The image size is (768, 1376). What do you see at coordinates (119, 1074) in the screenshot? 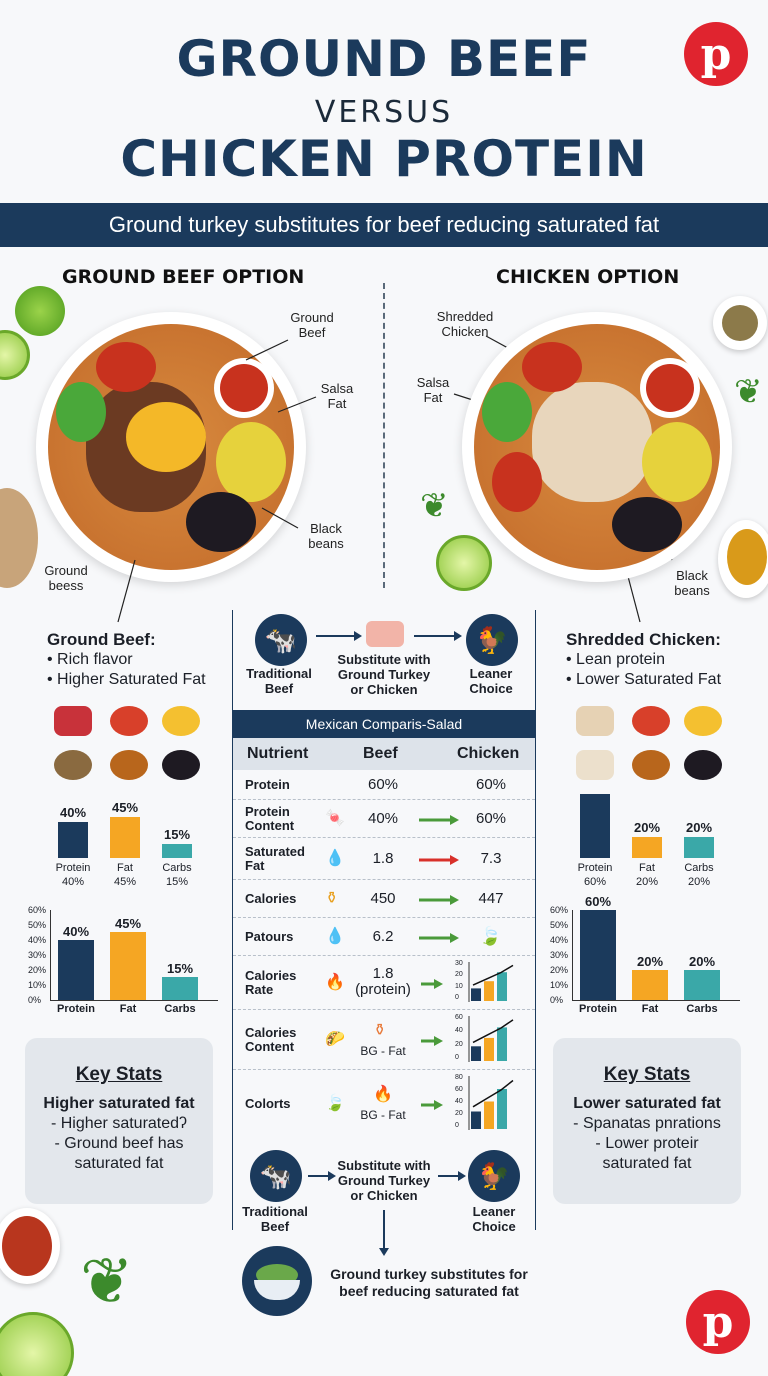
I see `beef-key-stats-title: Key Stats` at bounding box center [119, 1074].